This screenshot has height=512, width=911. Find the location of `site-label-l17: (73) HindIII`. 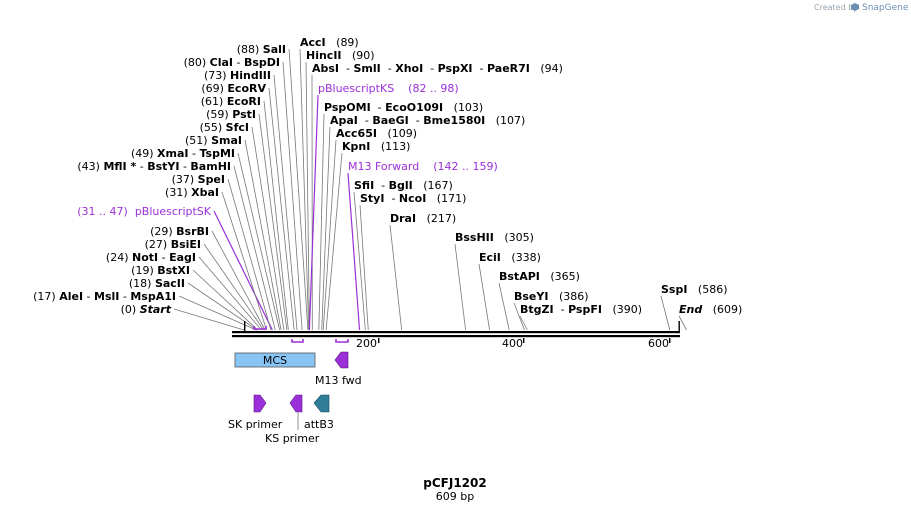

site-label-l17: (73) HindIII is located at coordinates (237, 75).